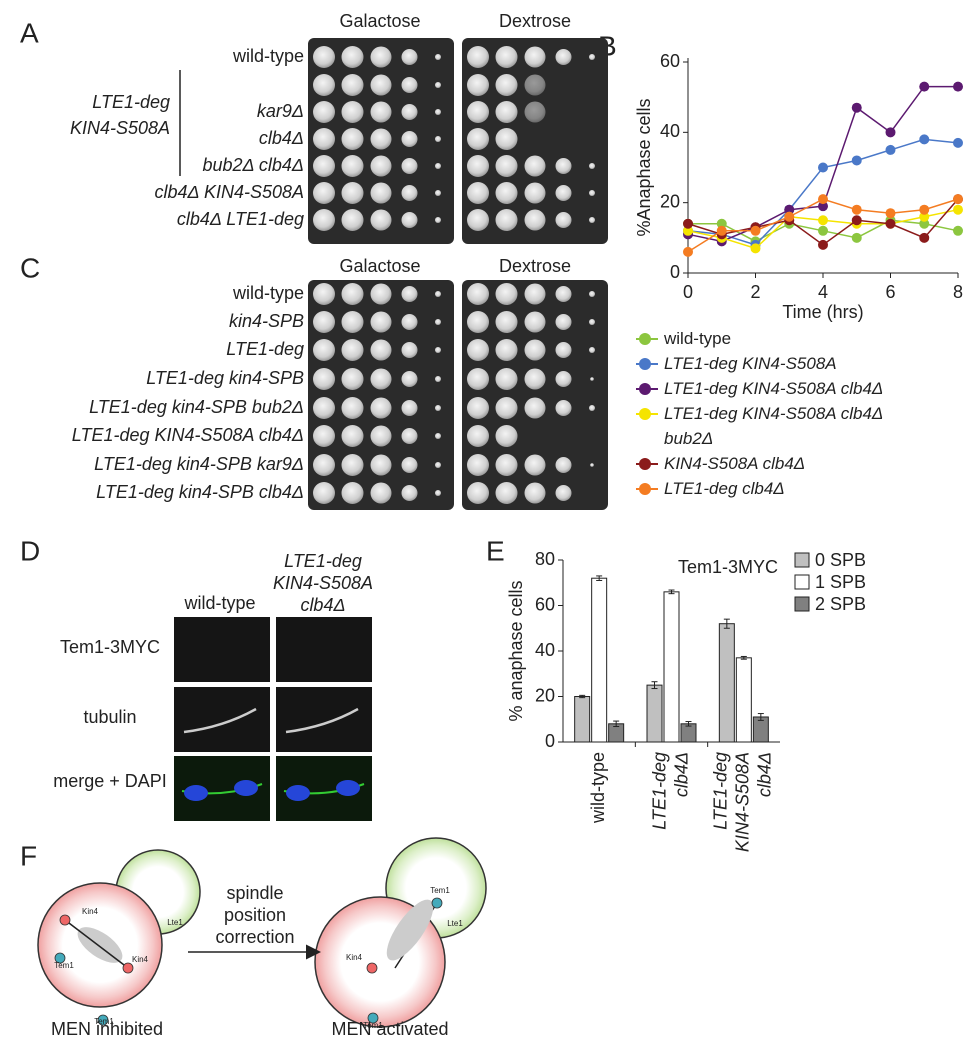 The image size is (976, 1050). What do you see at coordinates (724, 488) in the screenshot?
I see `legend-label: LTE1-deg clb4Δ` at bounding box center [724, 488].